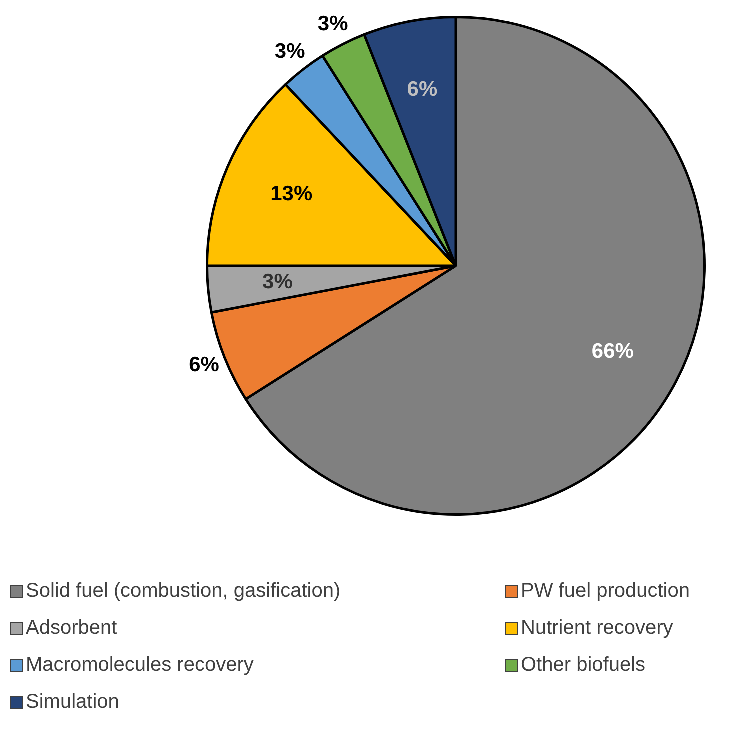 Image resolution: width=747 pixels, height=731 pixels. What do you see at coordinates (140, 665) in the screenshot?
I see `legend-label: Macromolecules recovery` at bounding box center [140, 665].